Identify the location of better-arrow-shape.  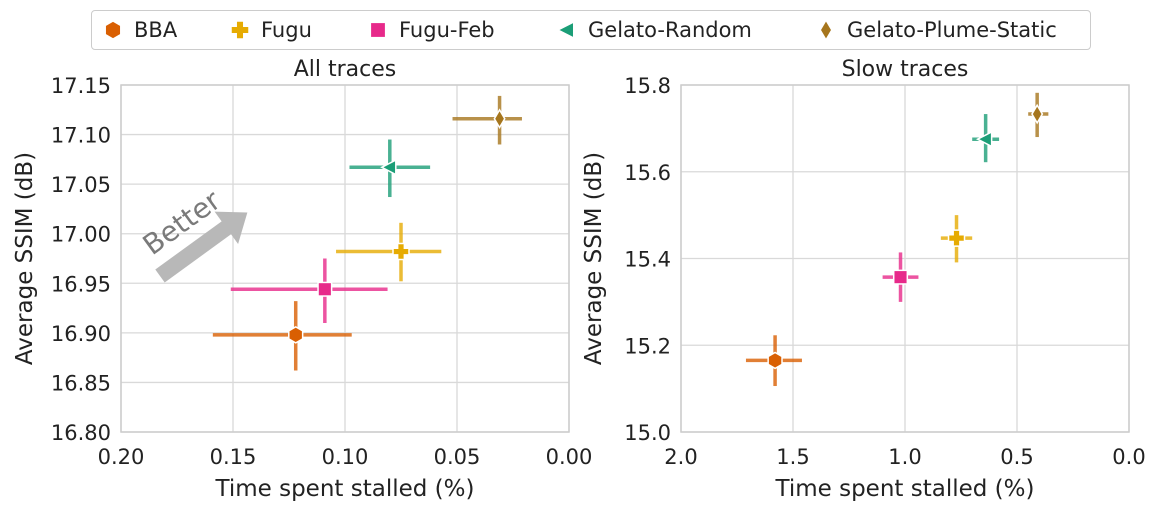
(201, 247).